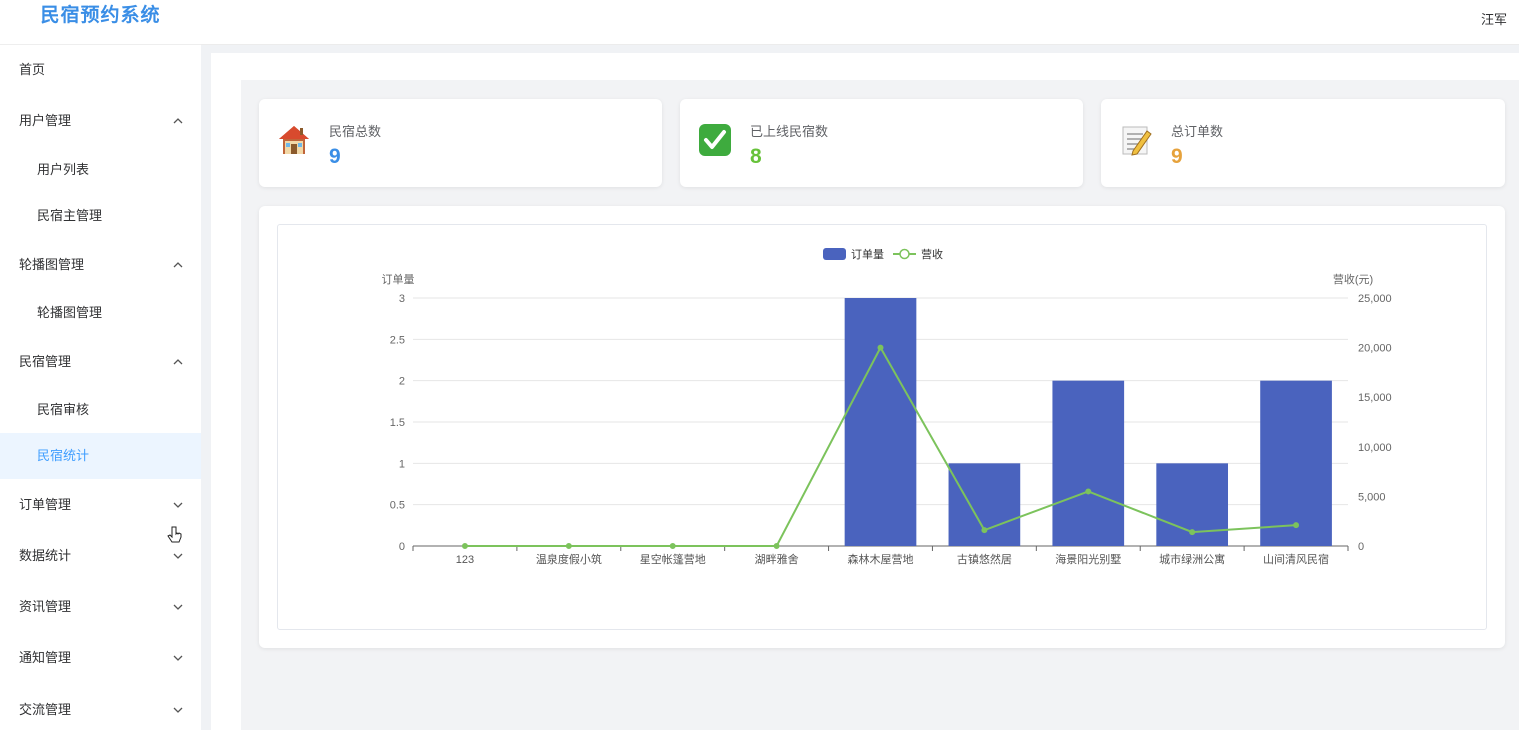 The image size is (1519, 733). I want to click on sidebar-item-3: 民宿主管理, so click(100, 216).